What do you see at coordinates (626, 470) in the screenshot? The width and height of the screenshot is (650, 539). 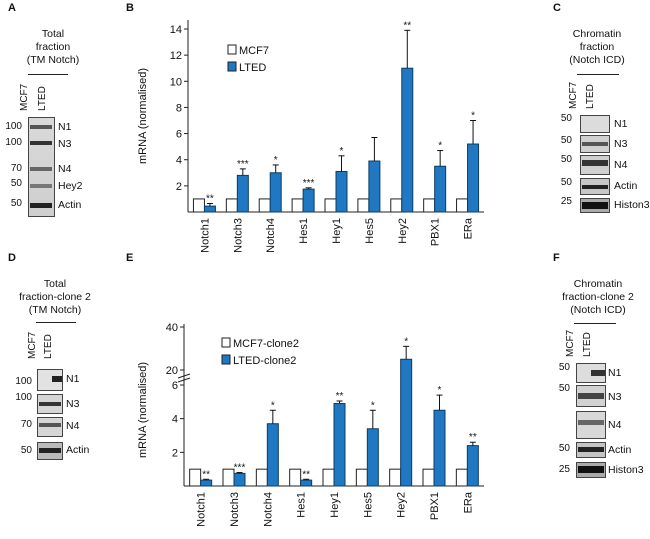 I see `panel-f-label-histon3: Histon3` at bounding box center [626, 470].